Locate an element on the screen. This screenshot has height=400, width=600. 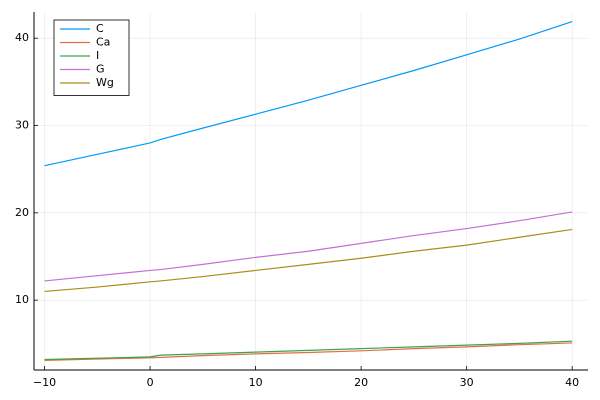
y-tick-label: 20 is located at coordinates (22, 212).